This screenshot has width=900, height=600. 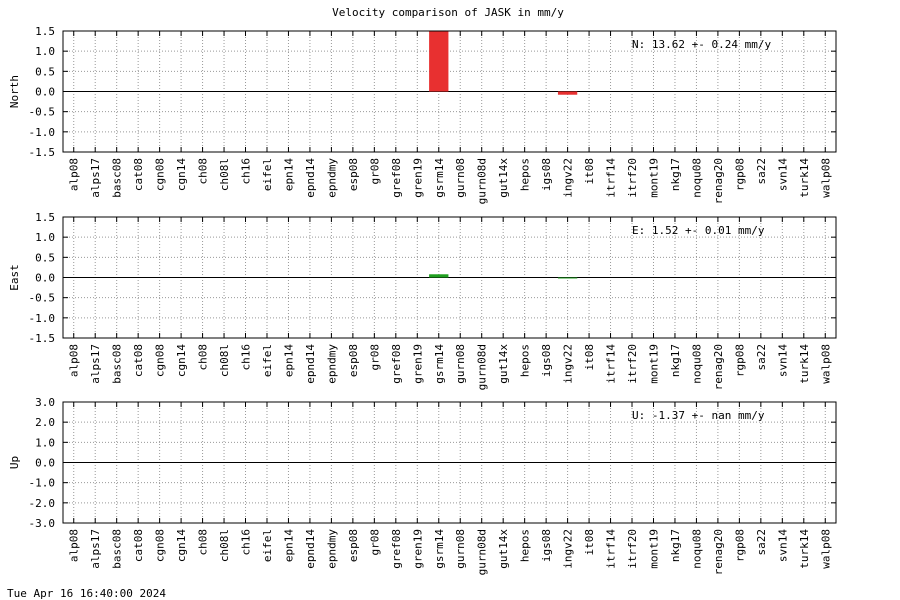 What do you see at coordinates (14, 462) in the screenshot?
I see `y-axis-label: Up` at bounding box center [14, 462].